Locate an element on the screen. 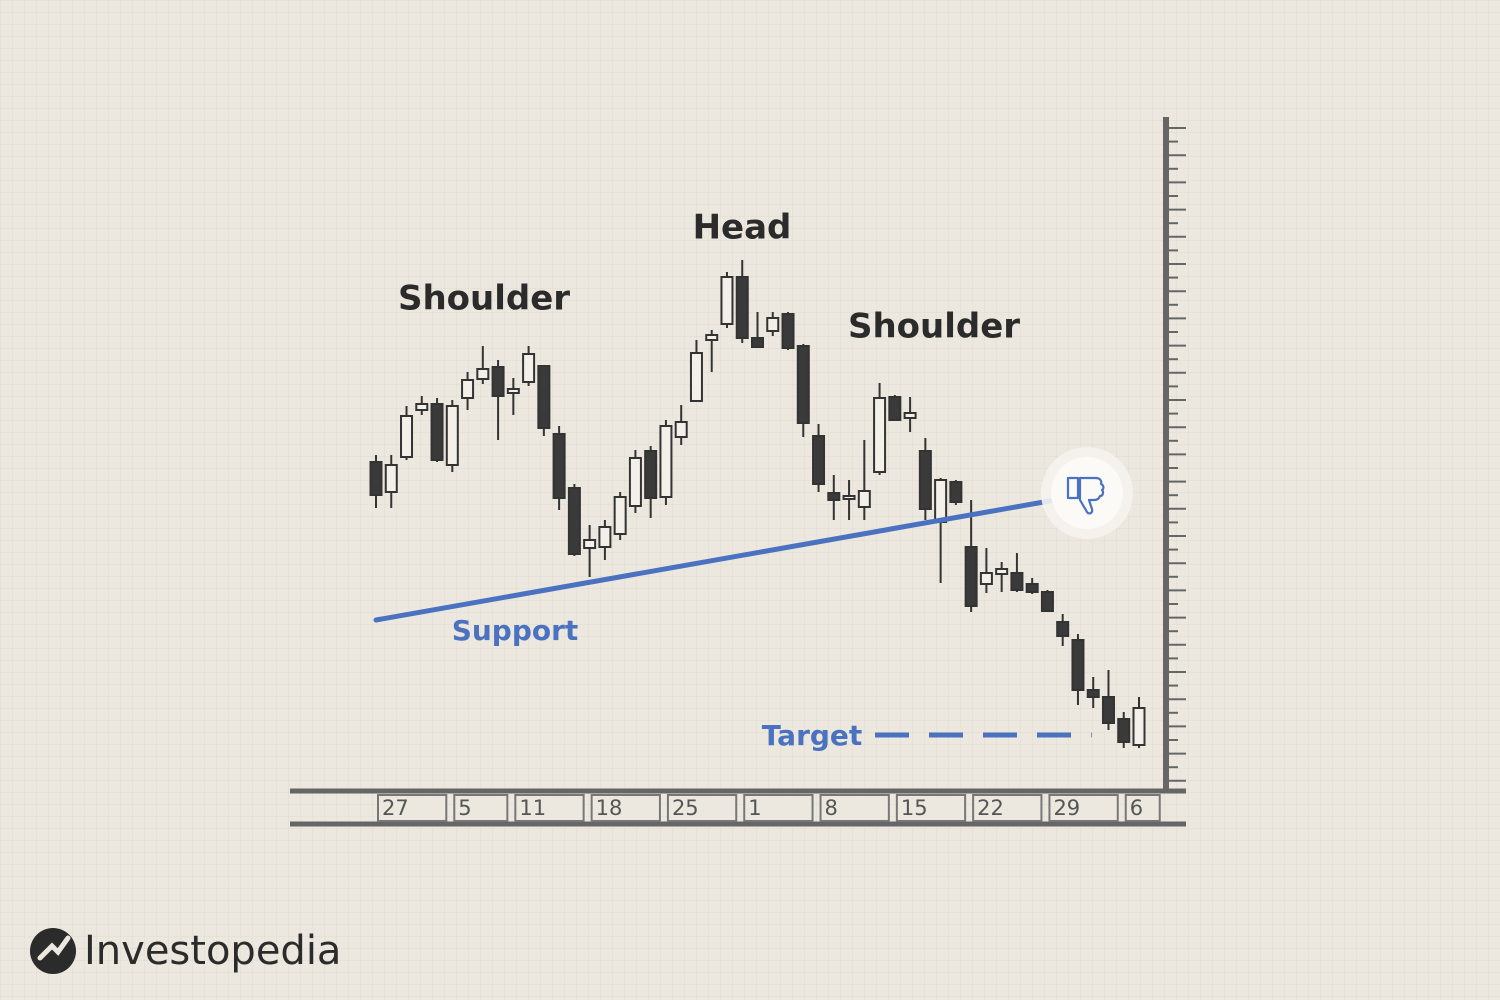 The width and height of the screenshot is (1500, 1000). x-tick-label: 5 is located at coordinates (464, 808).